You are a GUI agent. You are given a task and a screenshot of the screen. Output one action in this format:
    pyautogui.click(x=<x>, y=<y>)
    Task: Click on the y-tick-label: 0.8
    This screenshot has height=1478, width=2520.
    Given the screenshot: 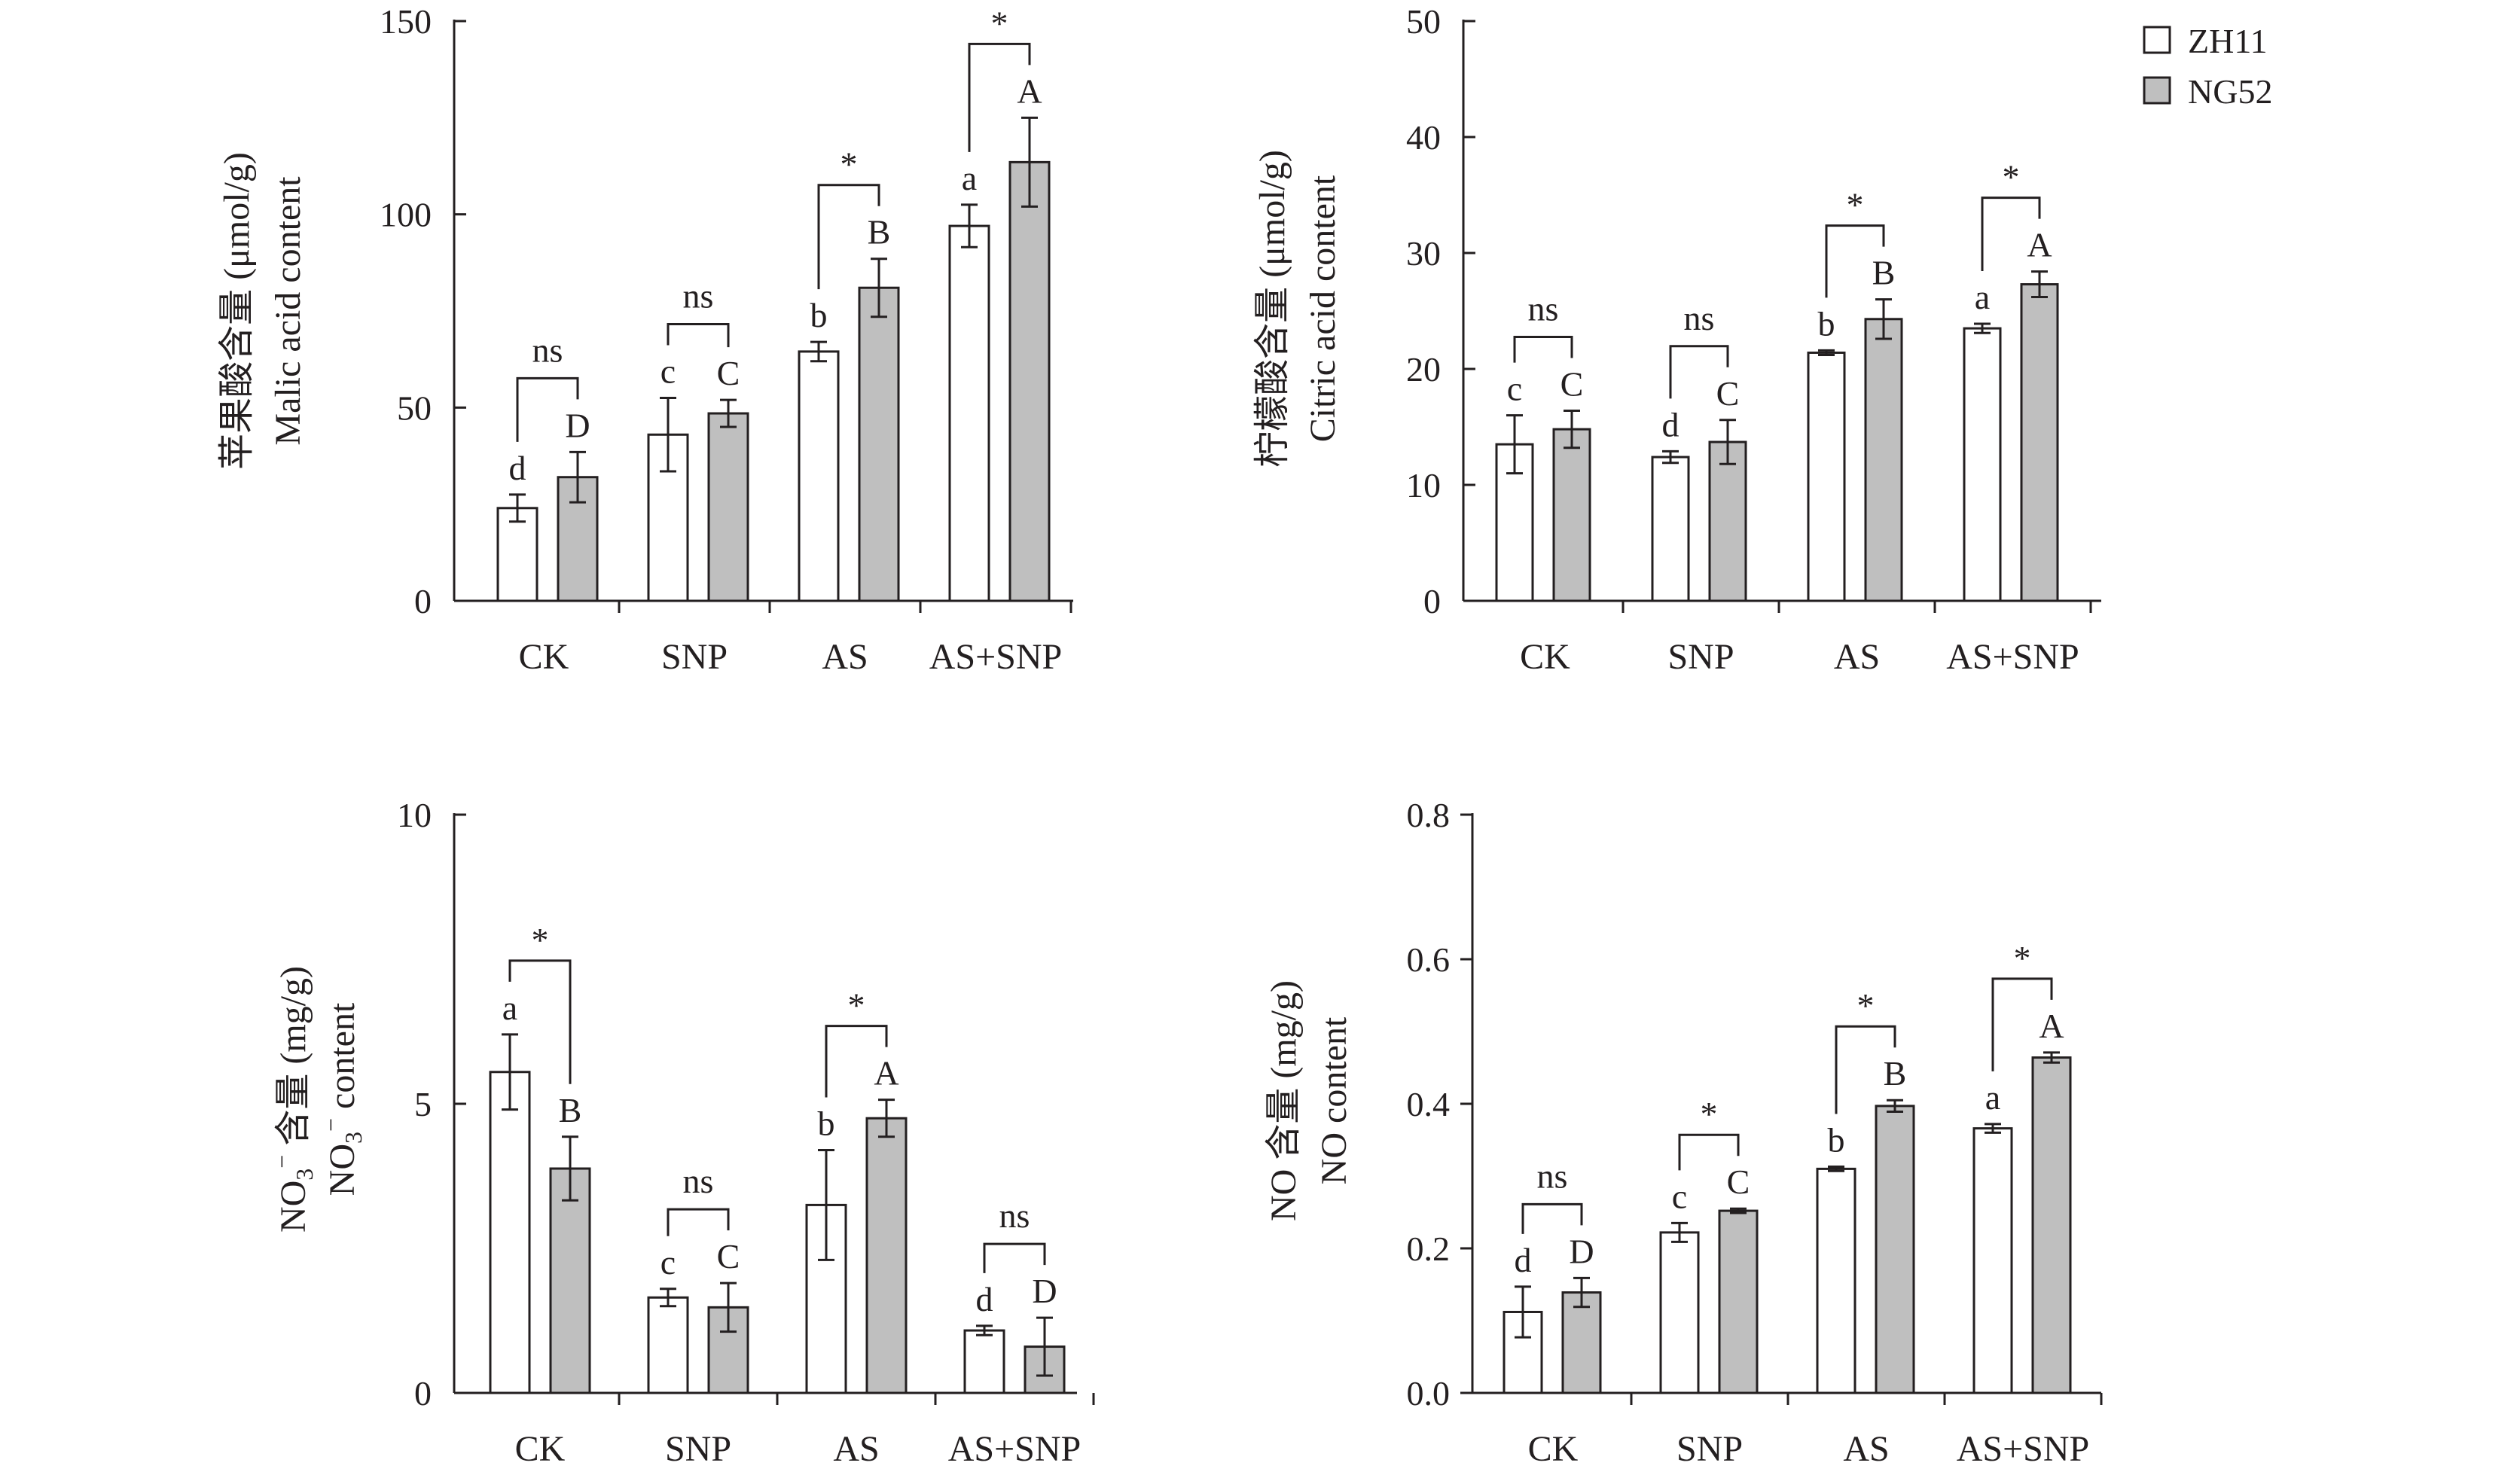 What is the action you would take?
    pyautogui.click(x=1429, y=815)
    